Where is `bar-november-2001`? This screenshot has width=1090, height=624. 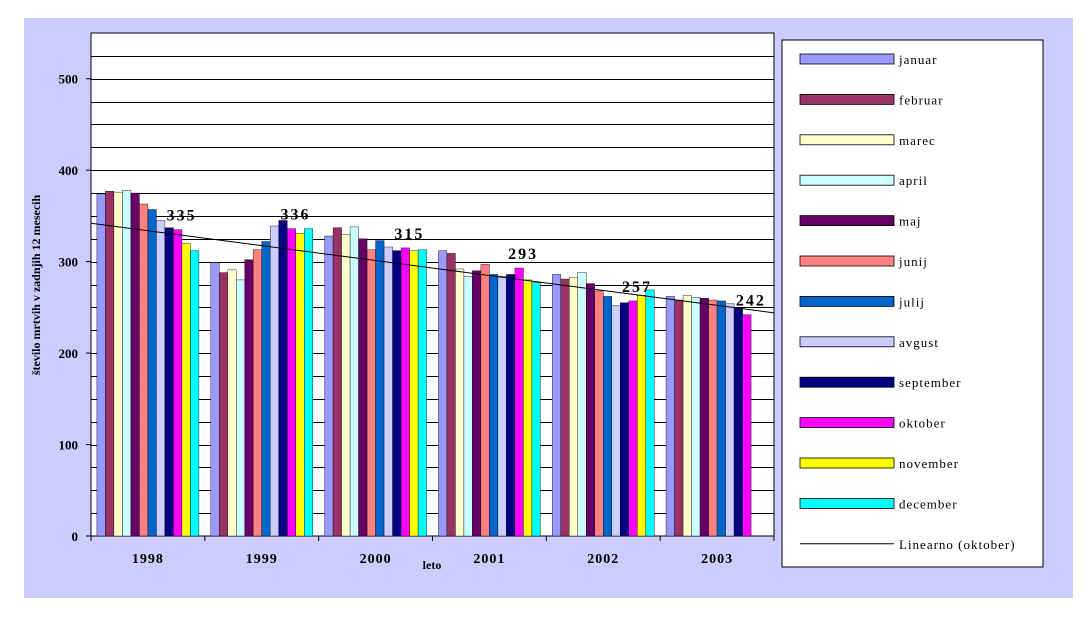 bar-november-2001 is located at coordinates (528, 408).